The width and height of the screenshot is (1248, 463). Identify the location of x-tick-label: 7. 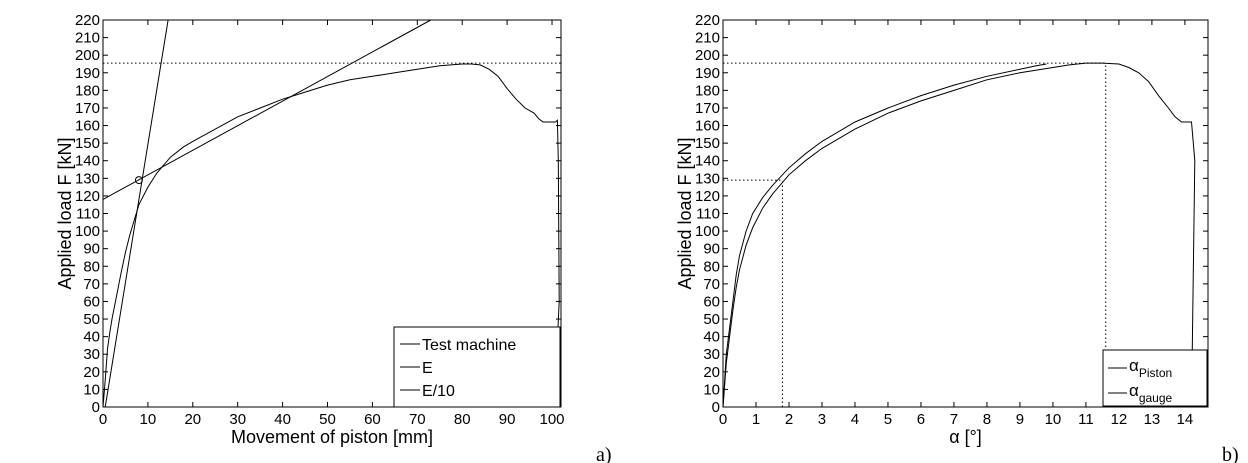
(954, 419).